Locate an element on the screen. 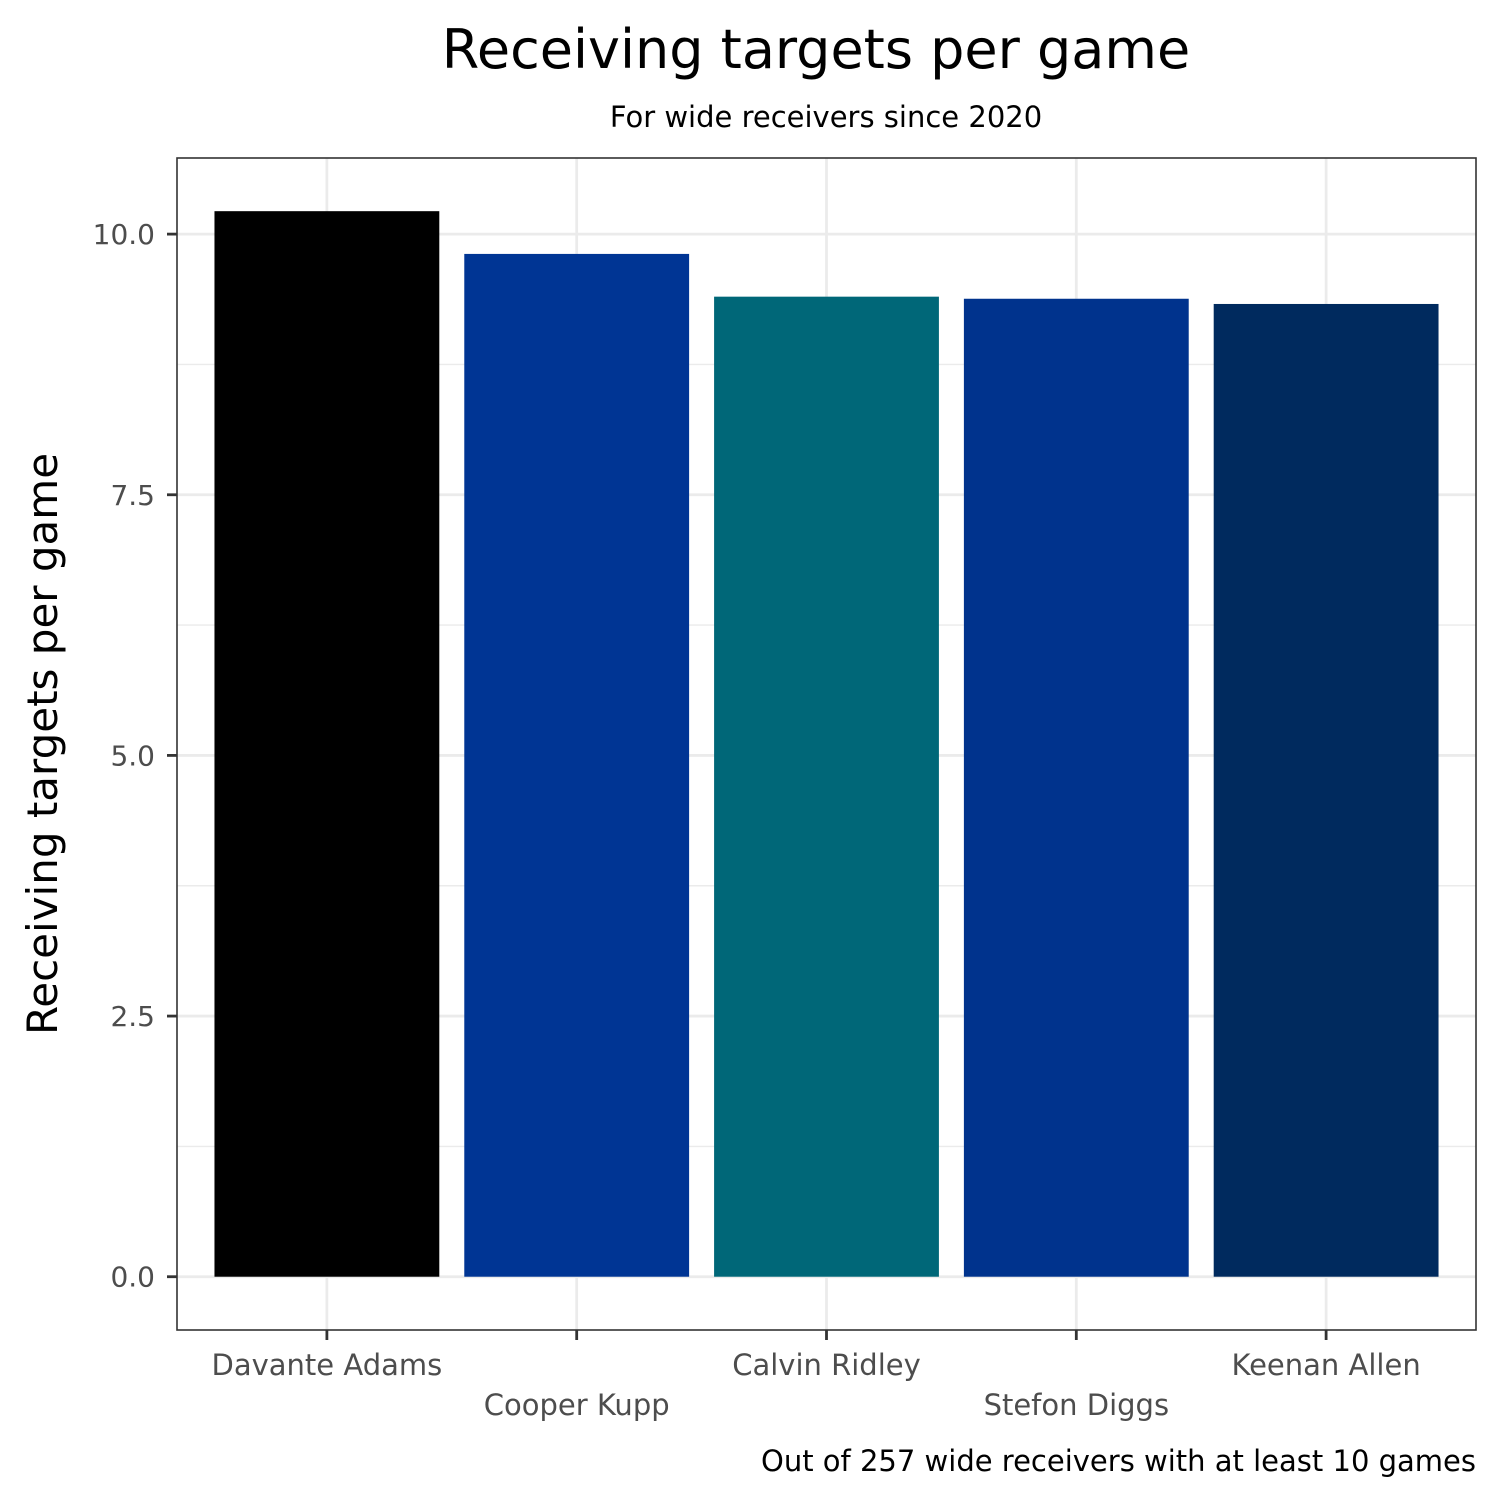 The image size is (1500, 1500). chart-subtitle: For wide receivers since 2020 is located at coordinates (826, 117).